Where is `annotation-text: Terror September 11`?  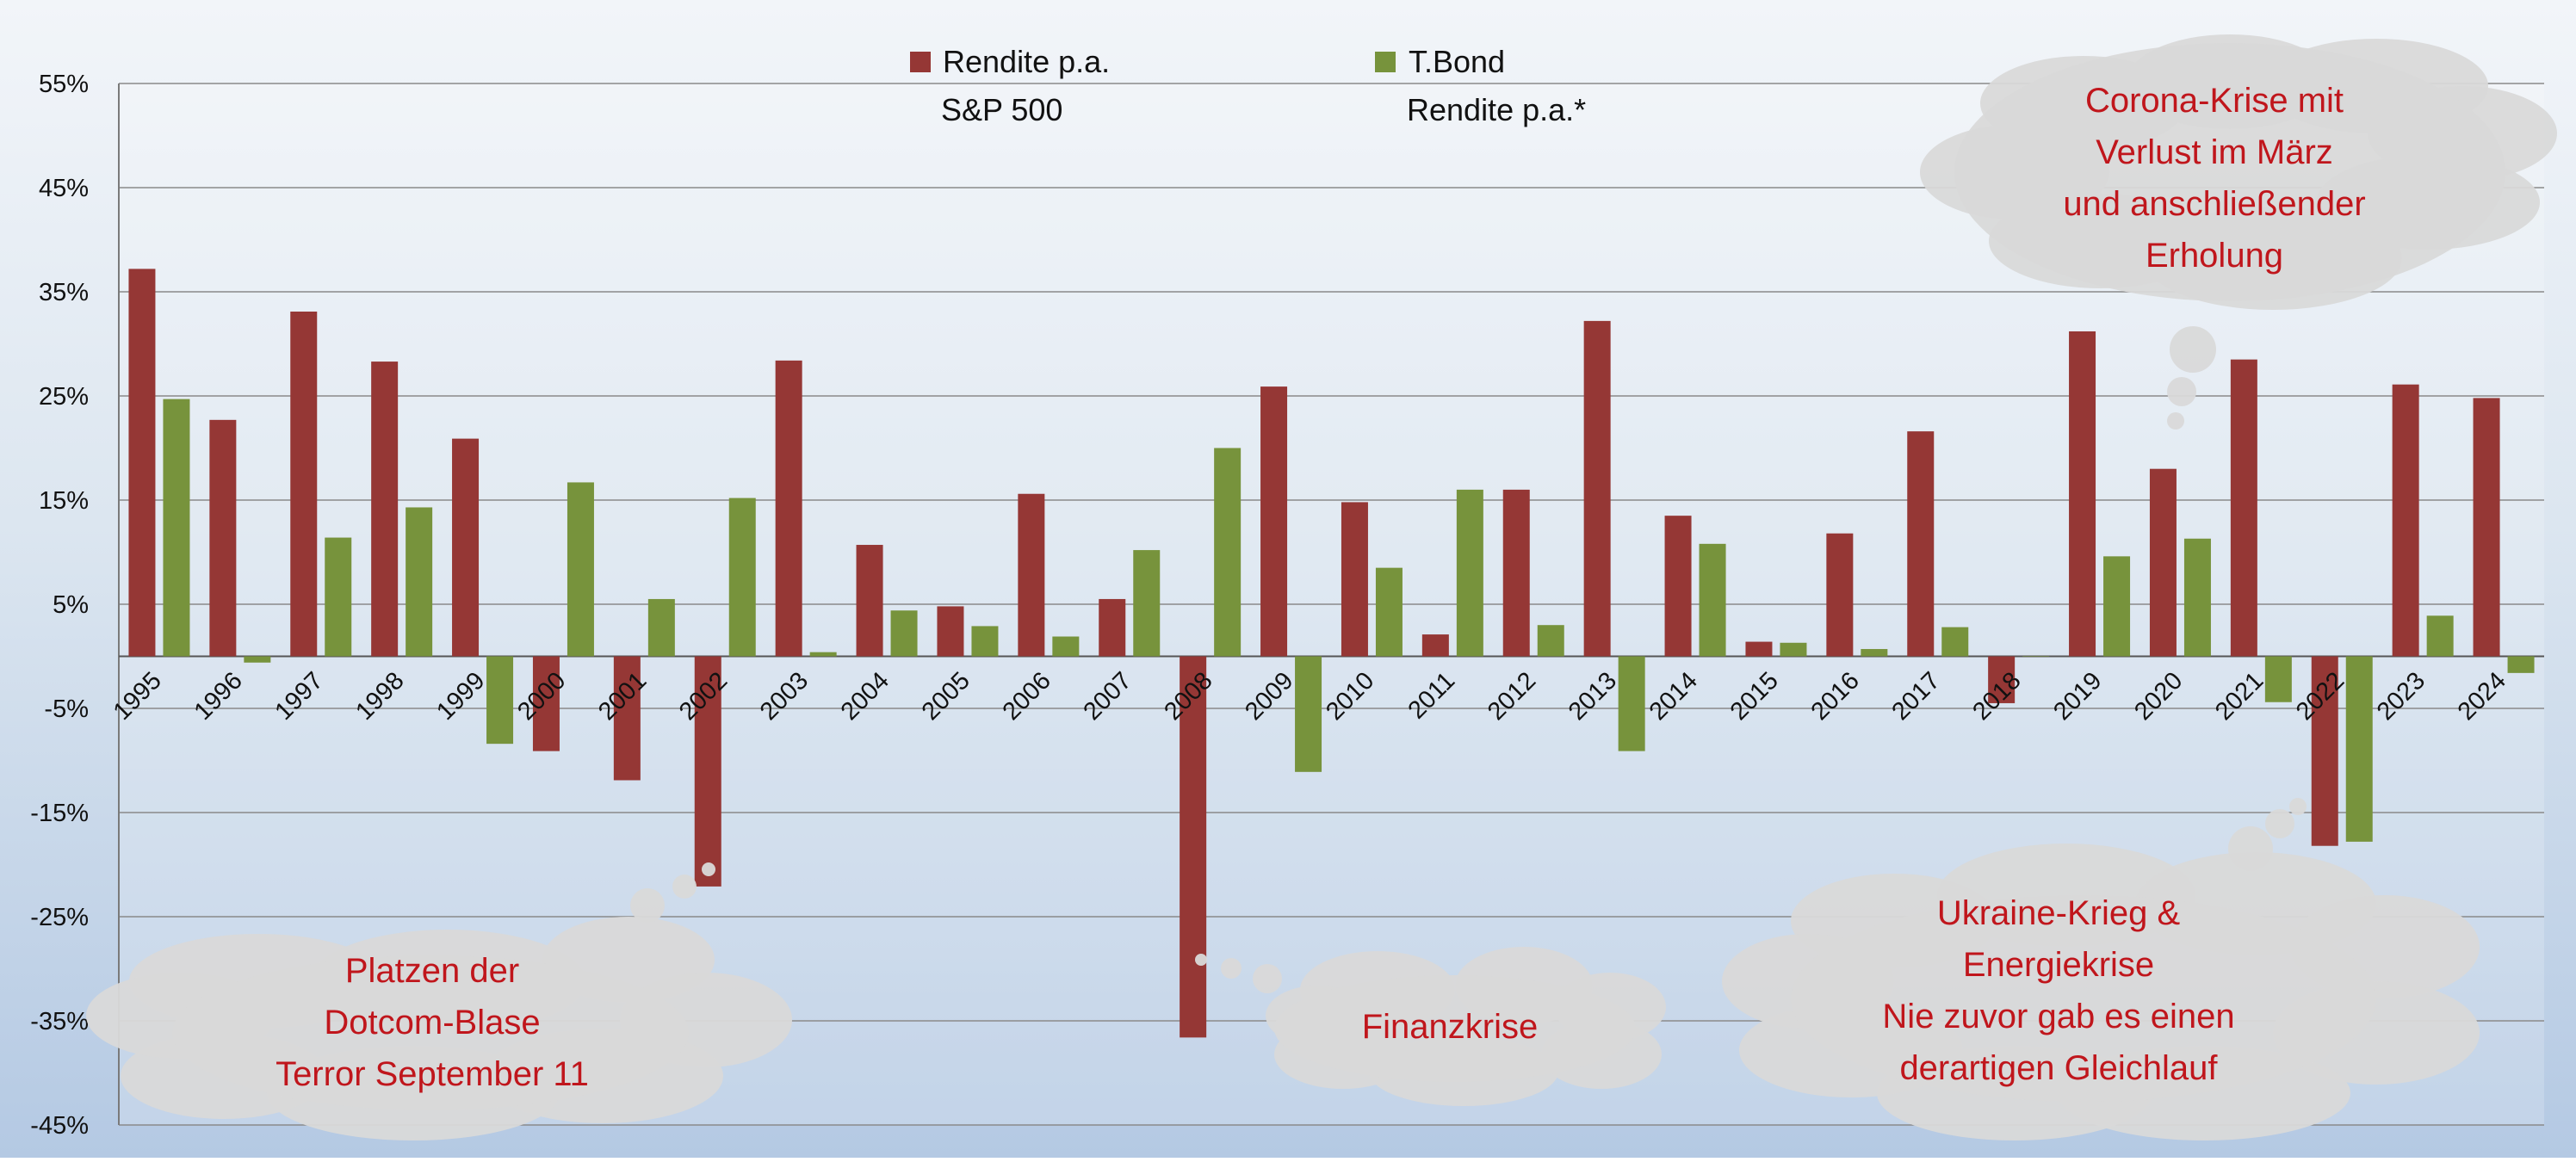
annotation-text: Terror September 11 is located at coordinates (433, 1074).